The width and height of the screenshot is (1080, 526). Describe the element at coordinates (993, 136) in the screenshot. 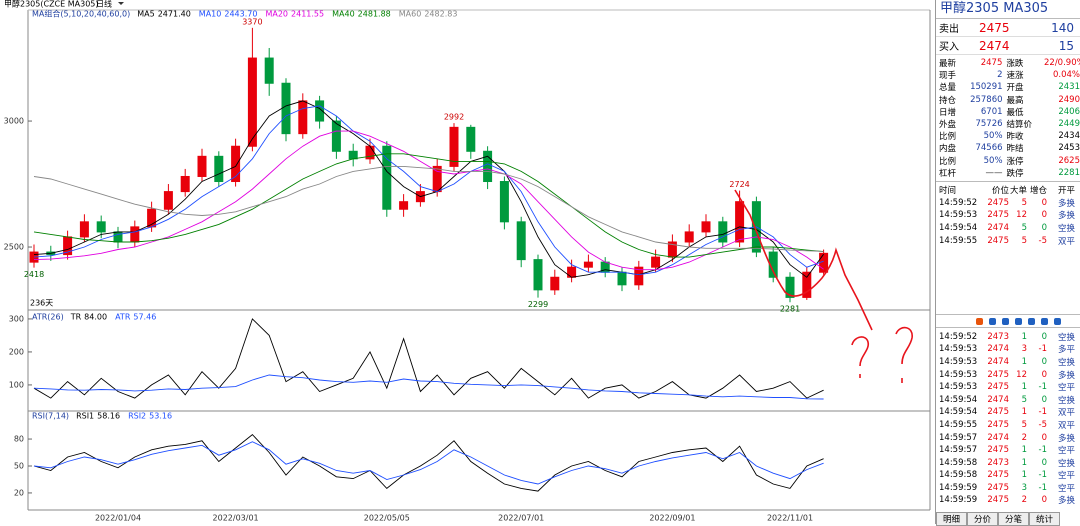

I see `value: 50%` at that location.